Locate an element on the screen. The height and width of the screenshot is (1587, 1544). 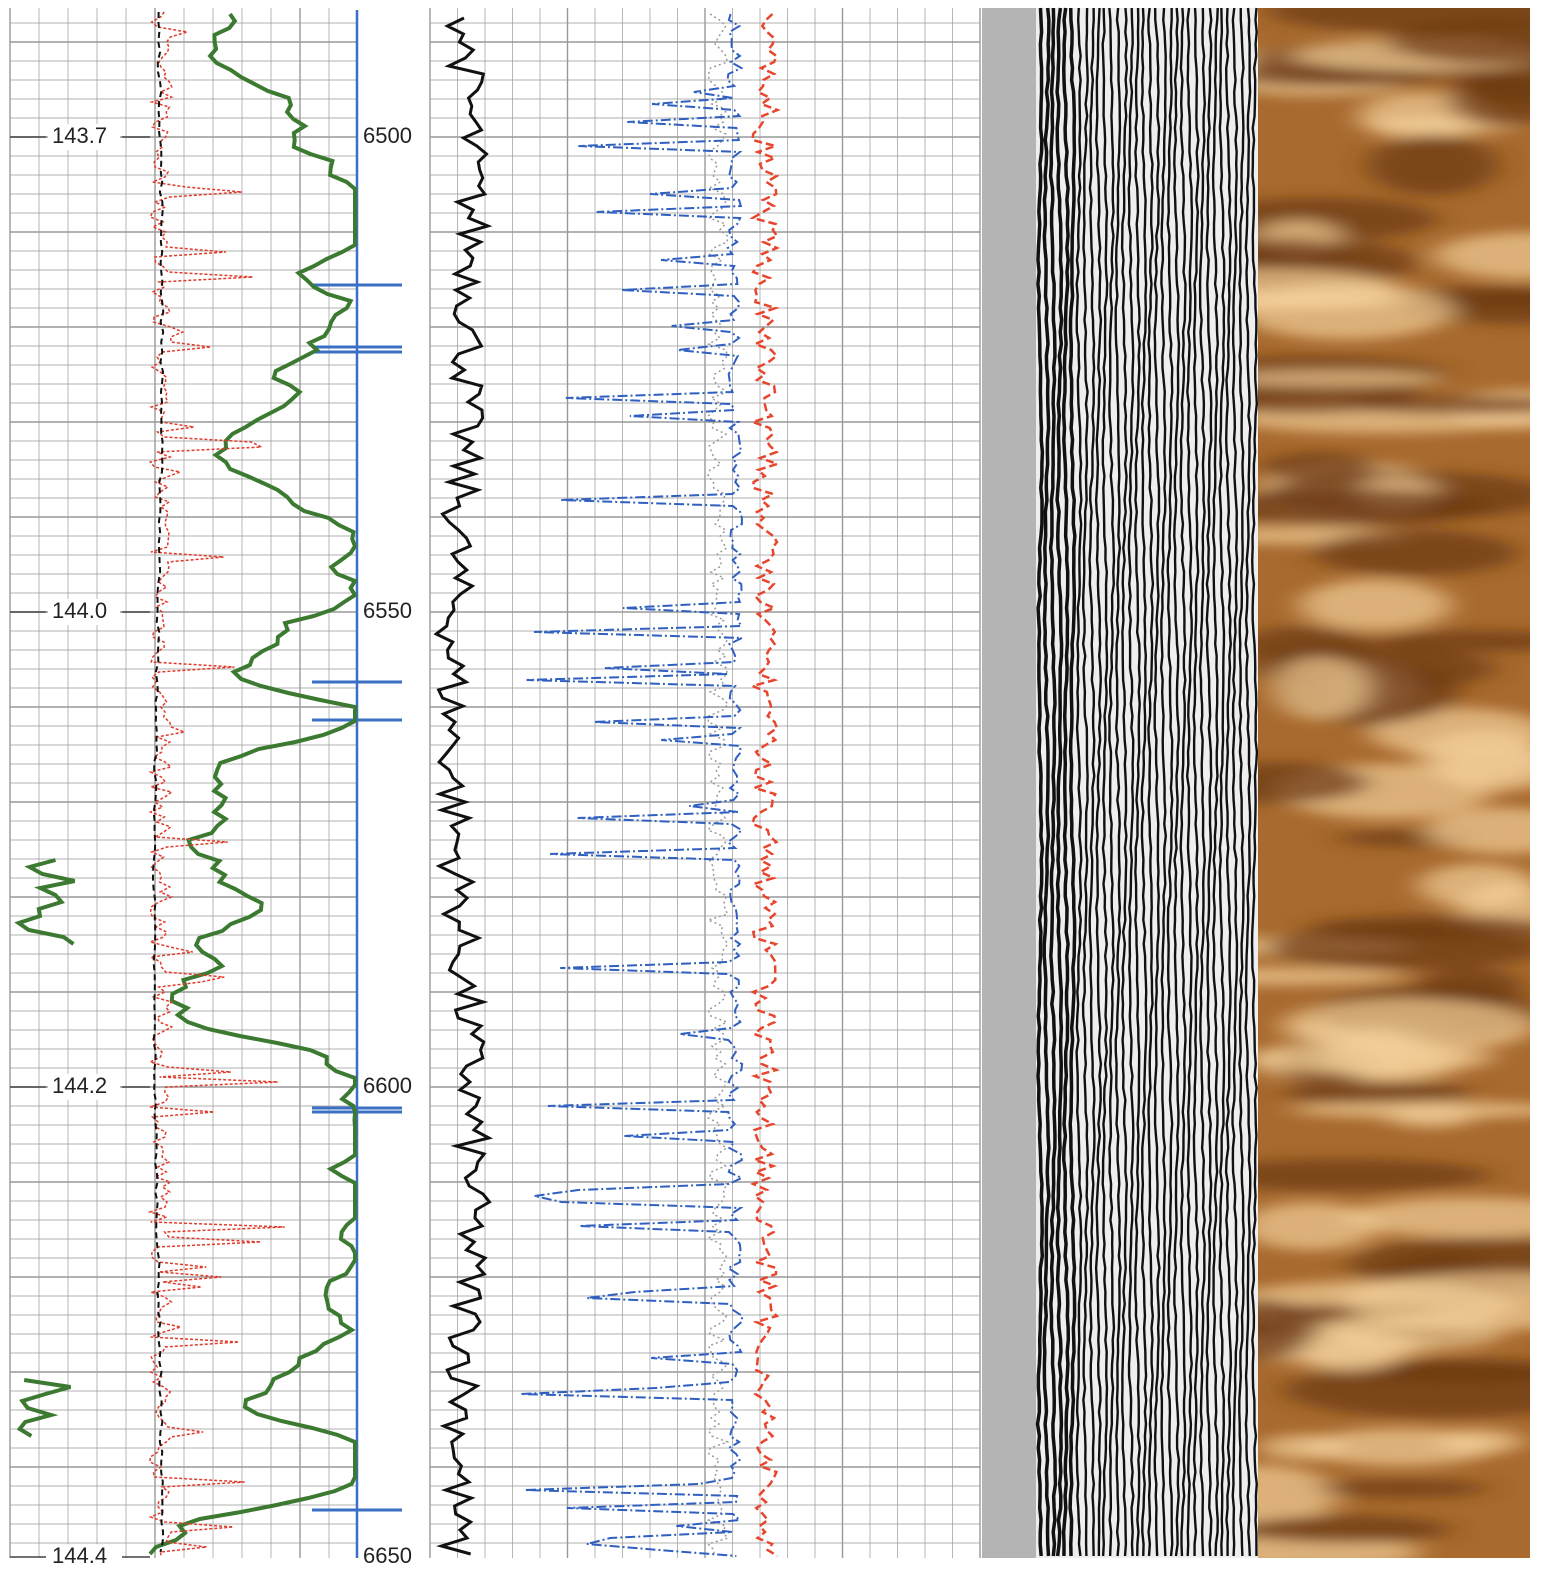
gray-curve is located at coordinates (718, 785).